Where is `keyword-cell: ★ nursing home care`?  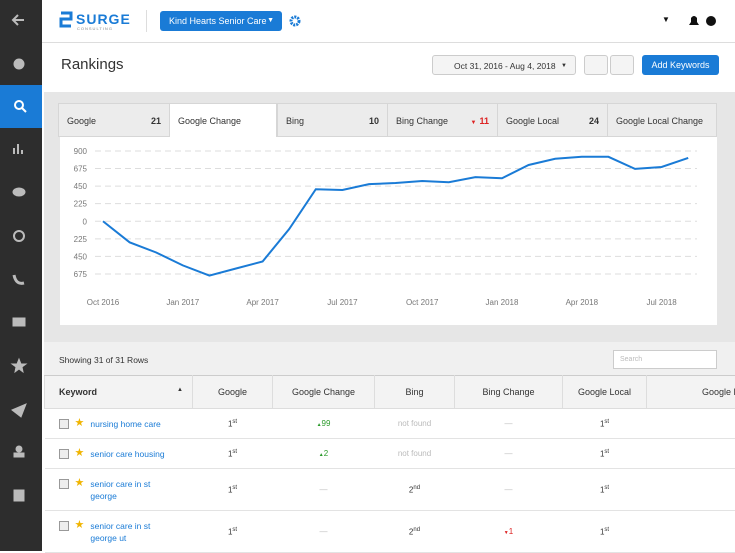 keyword-cell: ★ nursing home care is located at coordinates (120, 424).